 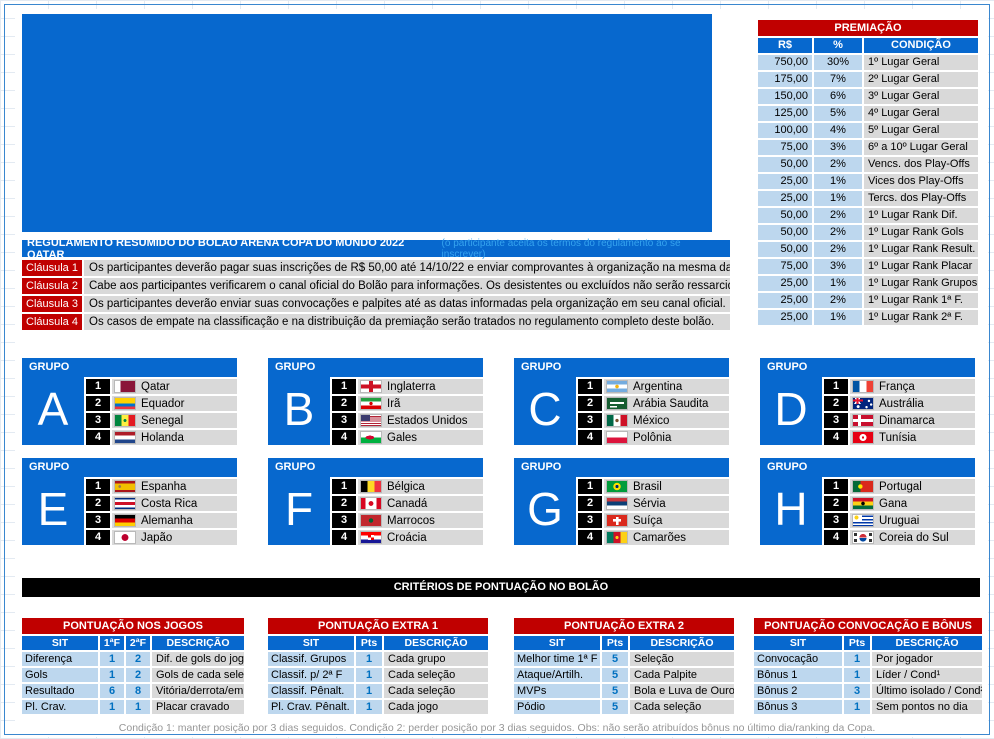 I want to click on team-row: 3 Uruguai, so click(x=899, y=520).